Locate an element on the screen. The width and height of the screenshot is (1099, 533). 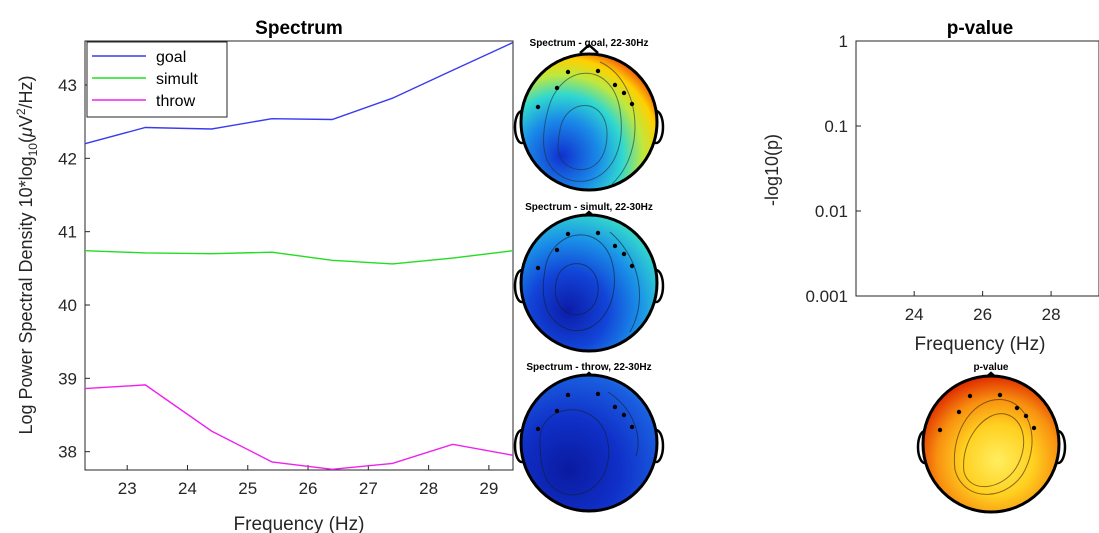
pvalue-ytick-label: 0.1 is located at coordinates (836, 126).